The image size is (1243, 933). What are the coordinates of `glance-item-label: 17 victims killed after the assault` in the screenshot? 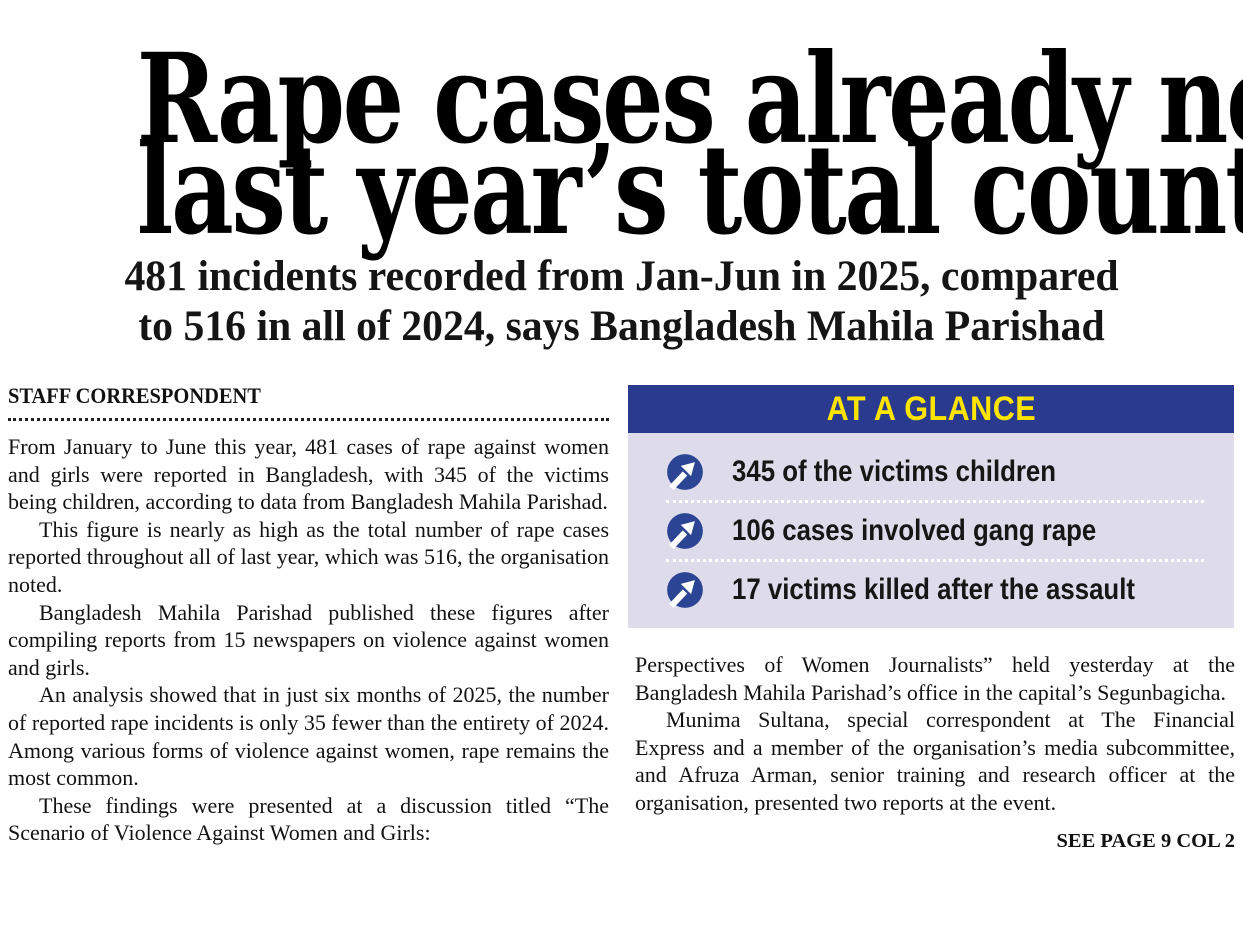 It's located at (933, 589).